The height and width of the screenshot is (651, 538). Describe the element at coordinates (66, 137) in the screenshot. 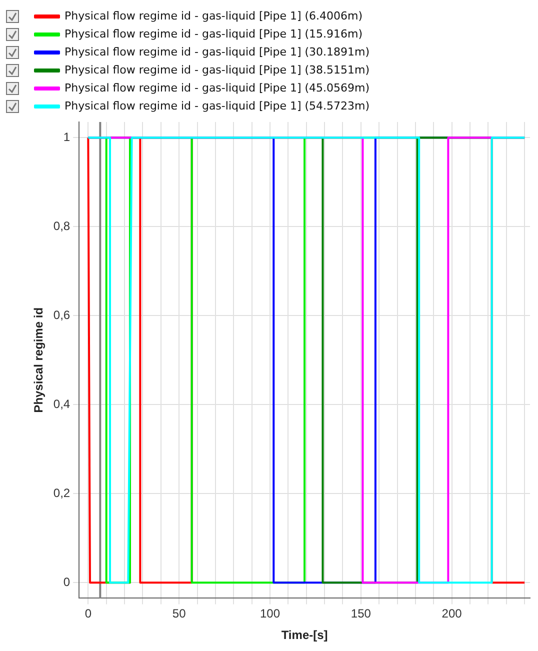

I see `y-tick-label: 1` at that location.